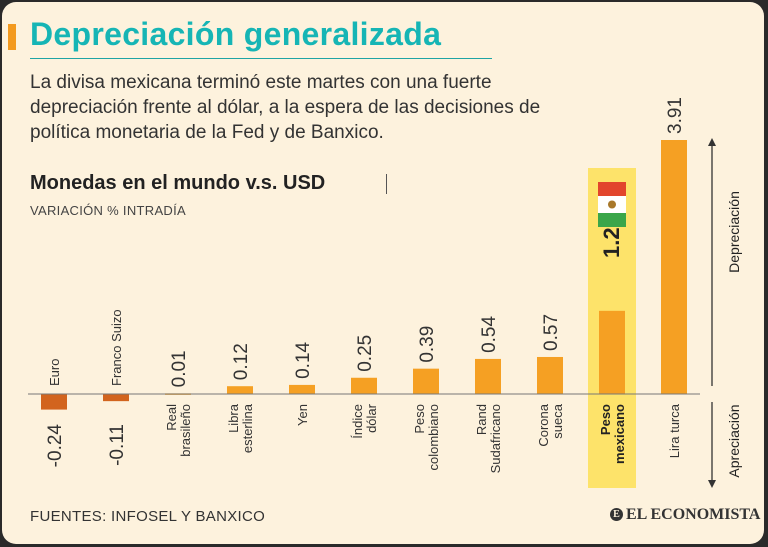 This screenshot has height=547, width=768. I want to click on category-label-9: Pesomexicano, so click(612, 434).